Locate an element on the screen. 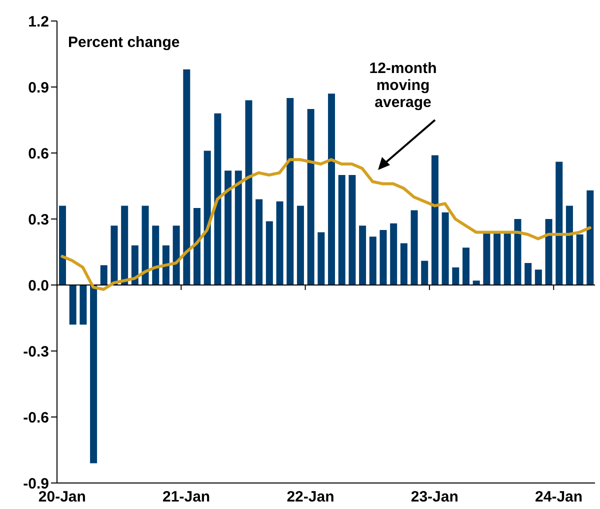 The image size is (600, 509). x-tick-label: 23-Jan is located at coordinates (434, 497).